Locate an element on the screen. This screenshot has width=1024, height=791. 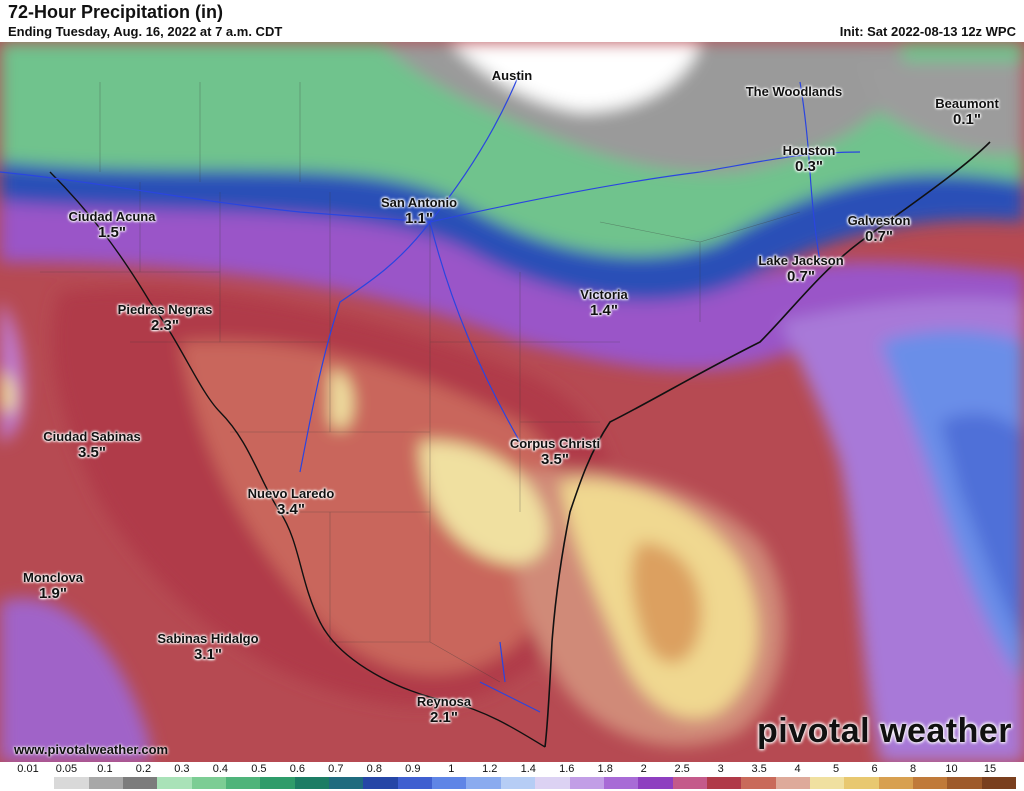
legend-tick-label: 0.4 is located at coordinates (220, 769).